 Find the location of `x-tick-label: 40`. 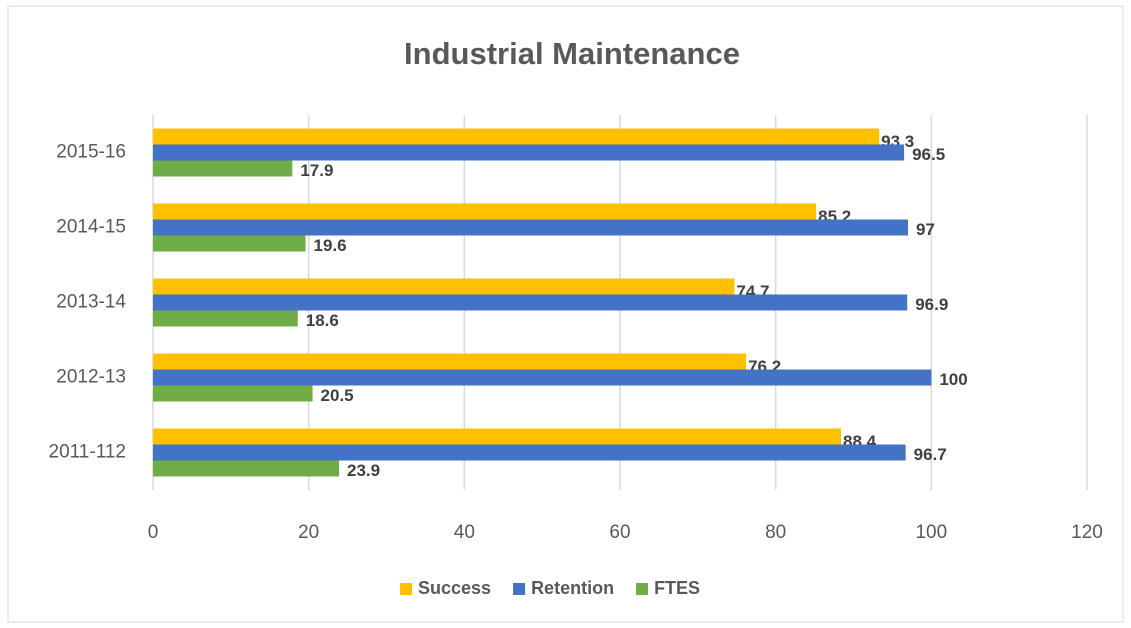

x-tick-label: 40 is located at coordinates (464, 532).